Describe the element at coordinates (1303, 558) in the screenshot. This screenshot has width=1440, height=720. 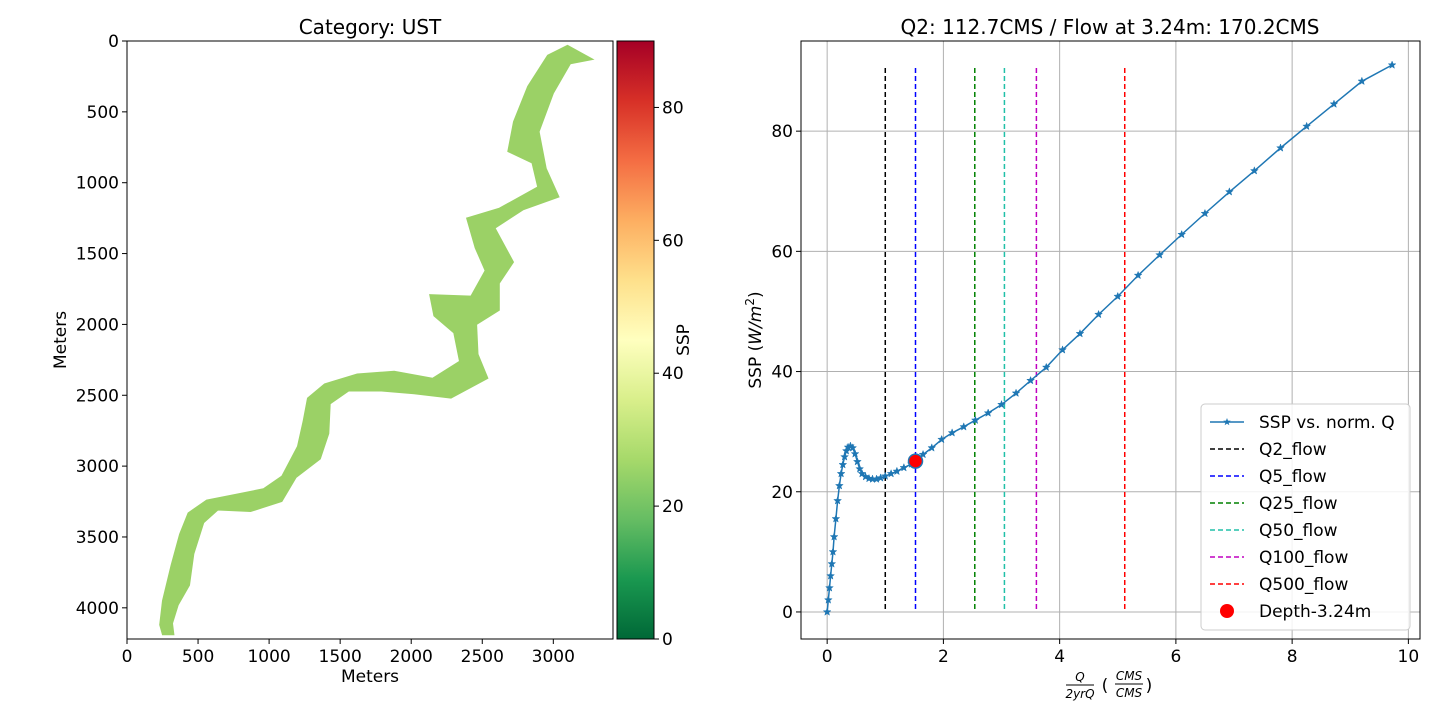
I see `legend-vline-label: Q100_flow` at that location.